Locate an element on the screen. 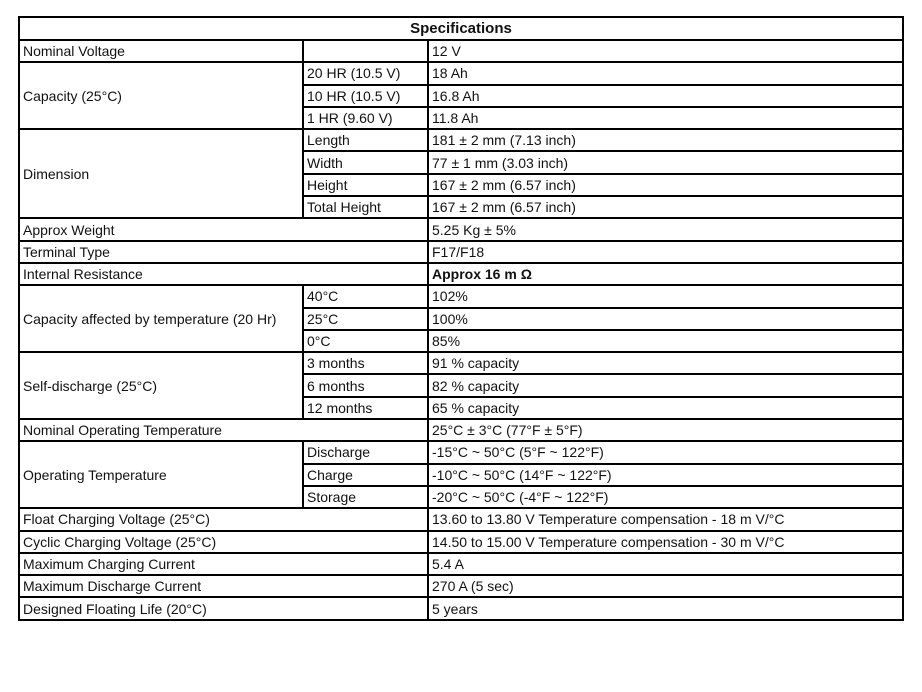  spec-condition: 25°C is located at coordinates (365, 318).